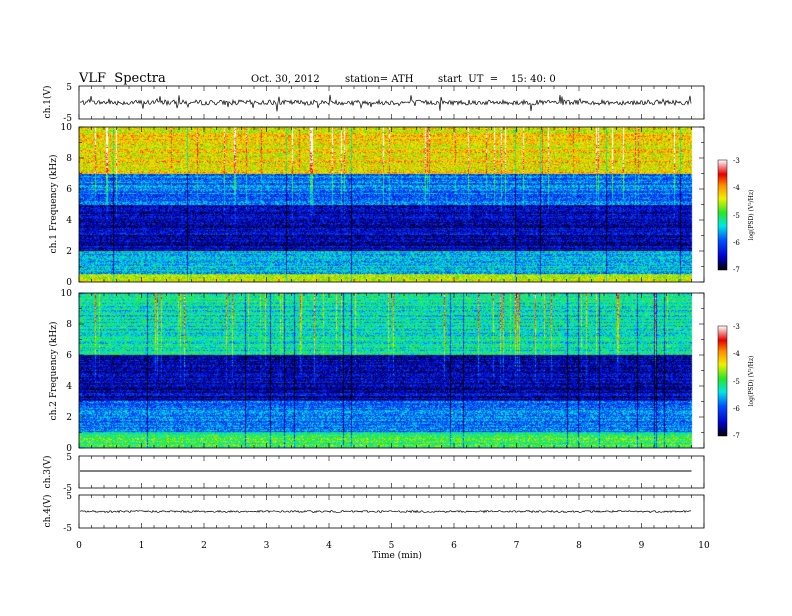 The height and width of the screenshot is (616, 792). I want to click on x-tick-label: 4, so click(329, 546).